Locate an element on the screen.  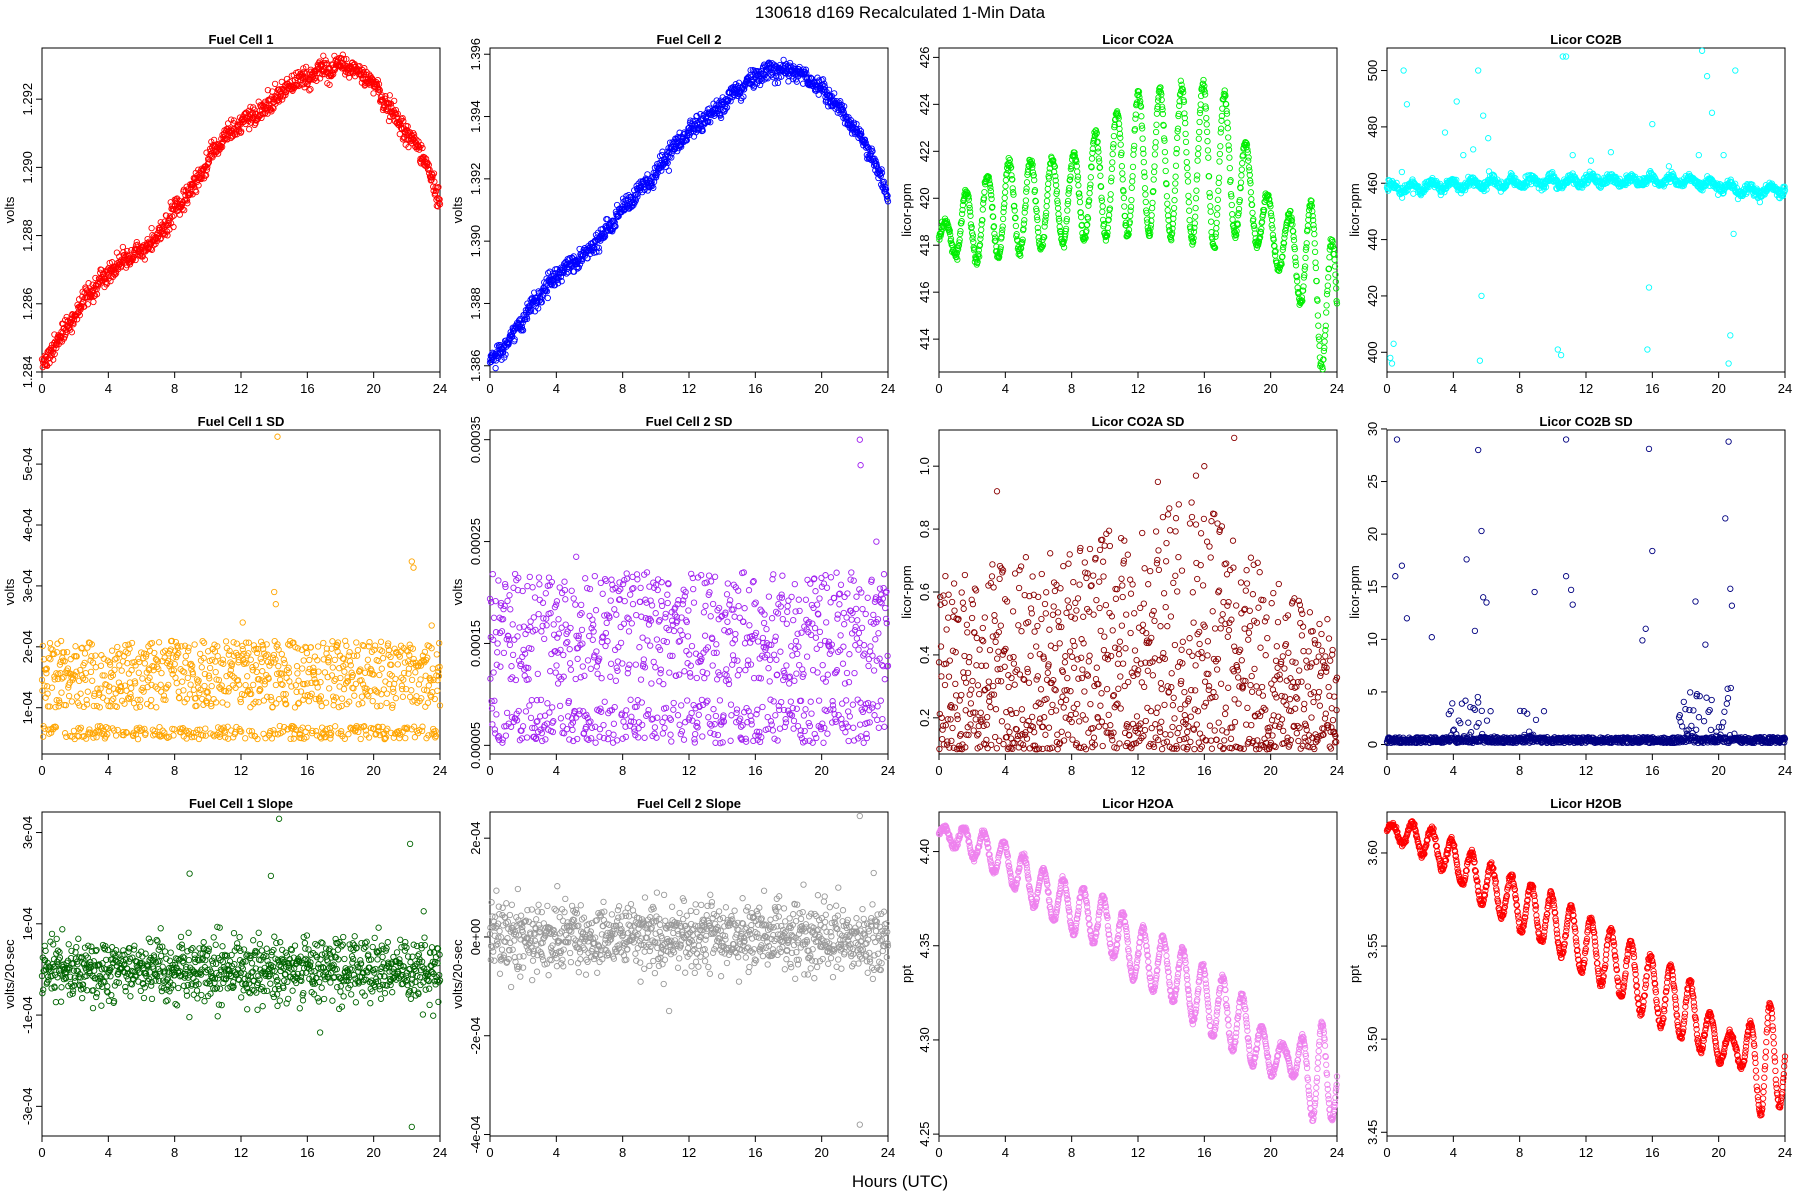
y-tick-label: 1.386 is located at coordinates (475, 365).